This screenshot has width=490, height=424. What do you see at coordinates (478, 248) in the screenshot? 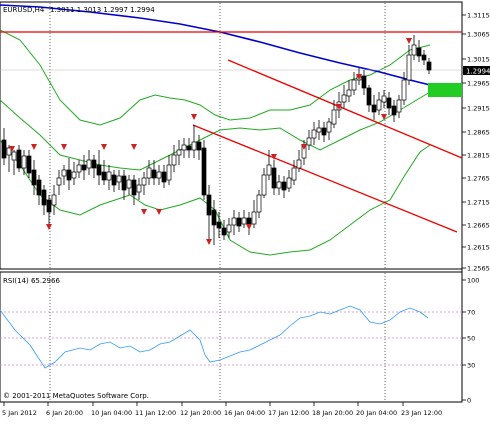
I see `price-tick-label: 1.2615` at bounding box center [478, 248].